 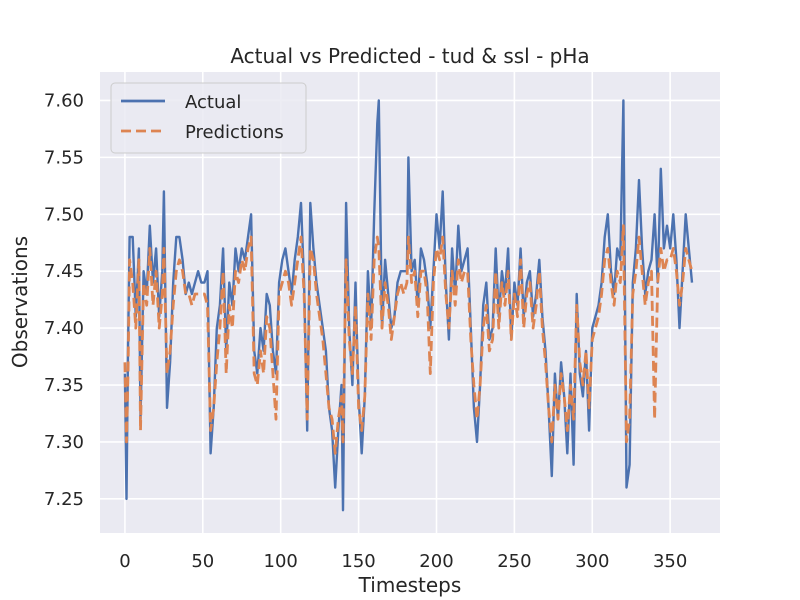 I want to click on x-axis-label: Timesteps, so click(x=410, y=585).